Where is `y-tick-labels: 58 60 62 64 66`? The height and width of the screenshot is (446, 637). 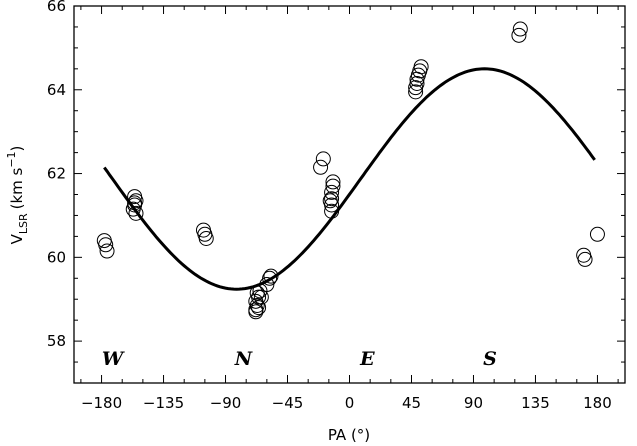
y-tick-labels: 58 60 62 64 66 is located at coordinates (56, 175).